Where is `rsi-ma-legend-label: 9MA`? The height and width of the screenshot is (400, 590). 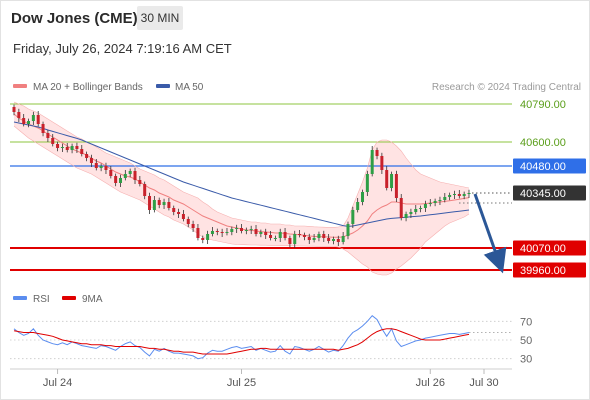 rsi-ma-legend-label: 9MA is located at coordinates (92, 299).